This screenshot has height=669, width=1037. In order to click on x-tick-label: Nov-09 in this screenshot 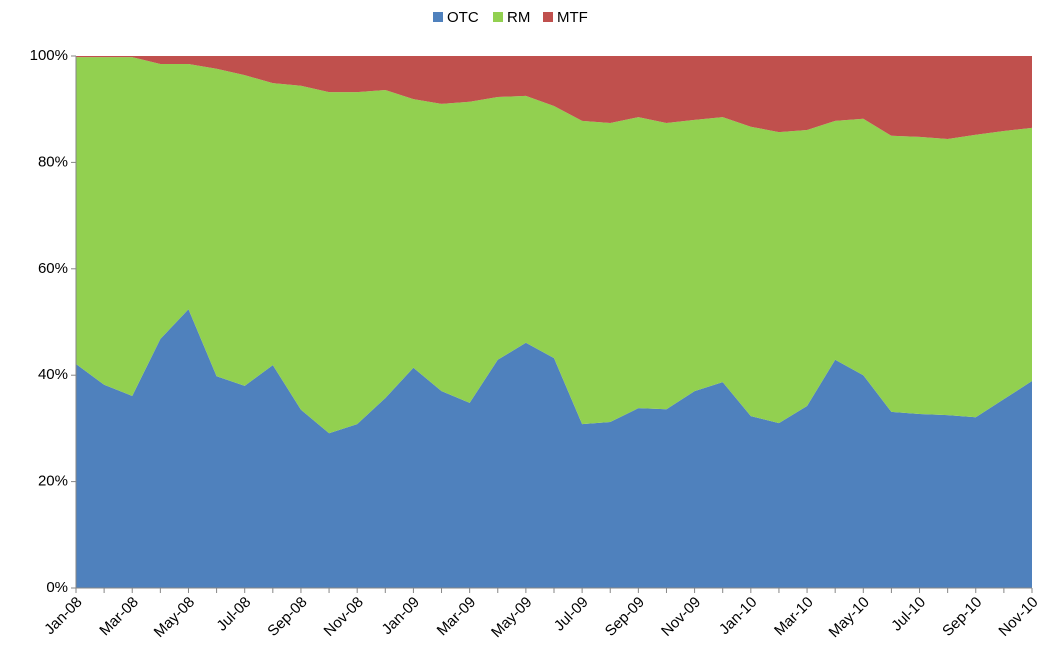, I will do `click(681, 617)`.